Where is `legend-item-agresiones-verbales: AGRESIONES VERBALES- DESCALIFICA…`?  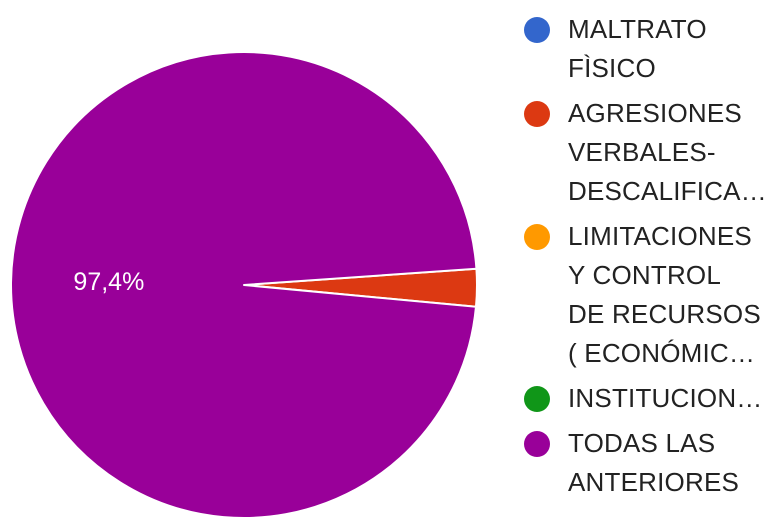 legend-item-agresiones-verbales: AGRESIONES VERBALES- DESCALIFICA… is located at coordinates (649, 152).